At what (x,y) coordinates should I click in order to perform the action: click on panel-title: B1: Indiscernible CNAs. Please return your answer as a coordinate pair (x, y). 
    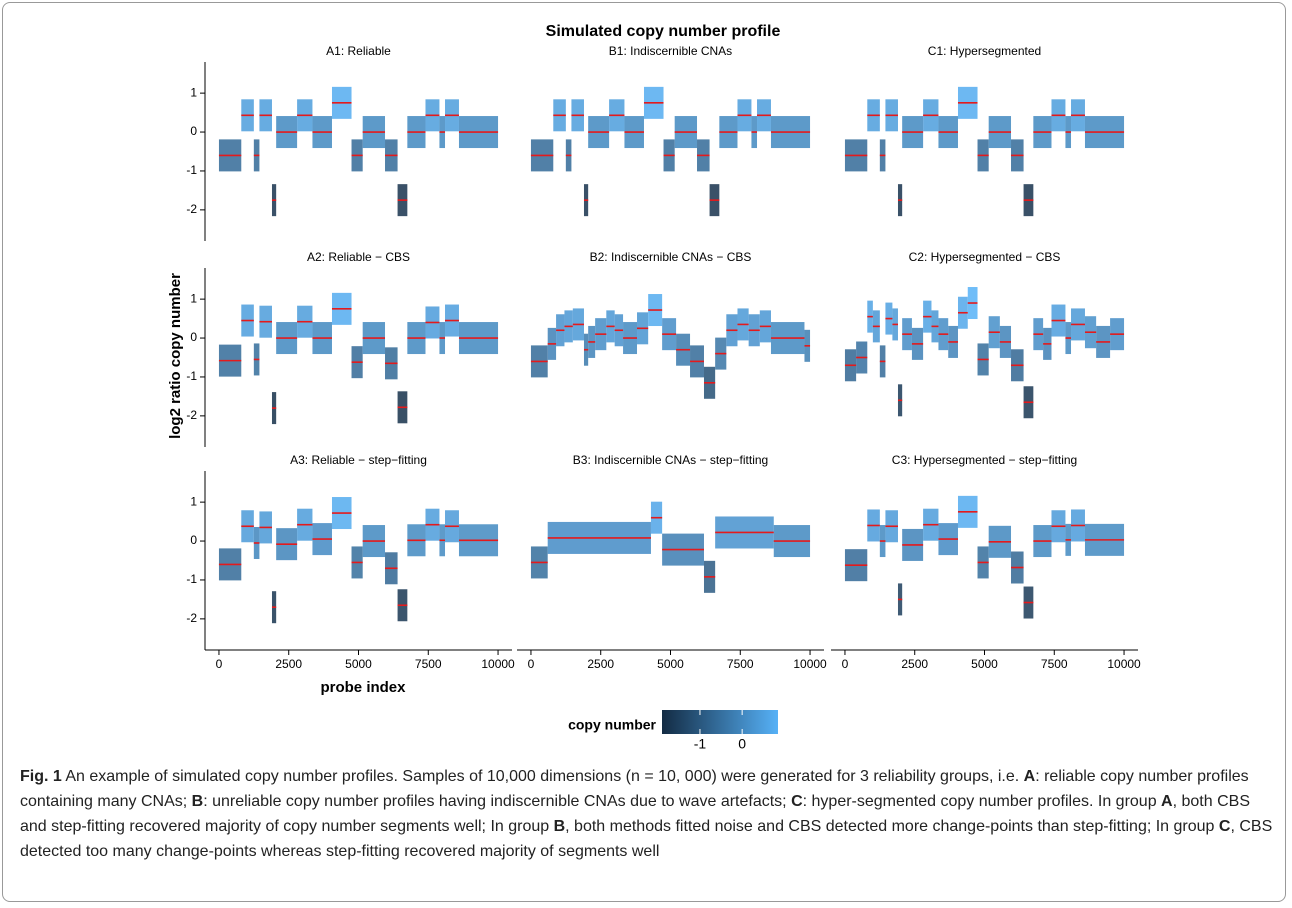
    Looking at the image, I should click on (670, 51).